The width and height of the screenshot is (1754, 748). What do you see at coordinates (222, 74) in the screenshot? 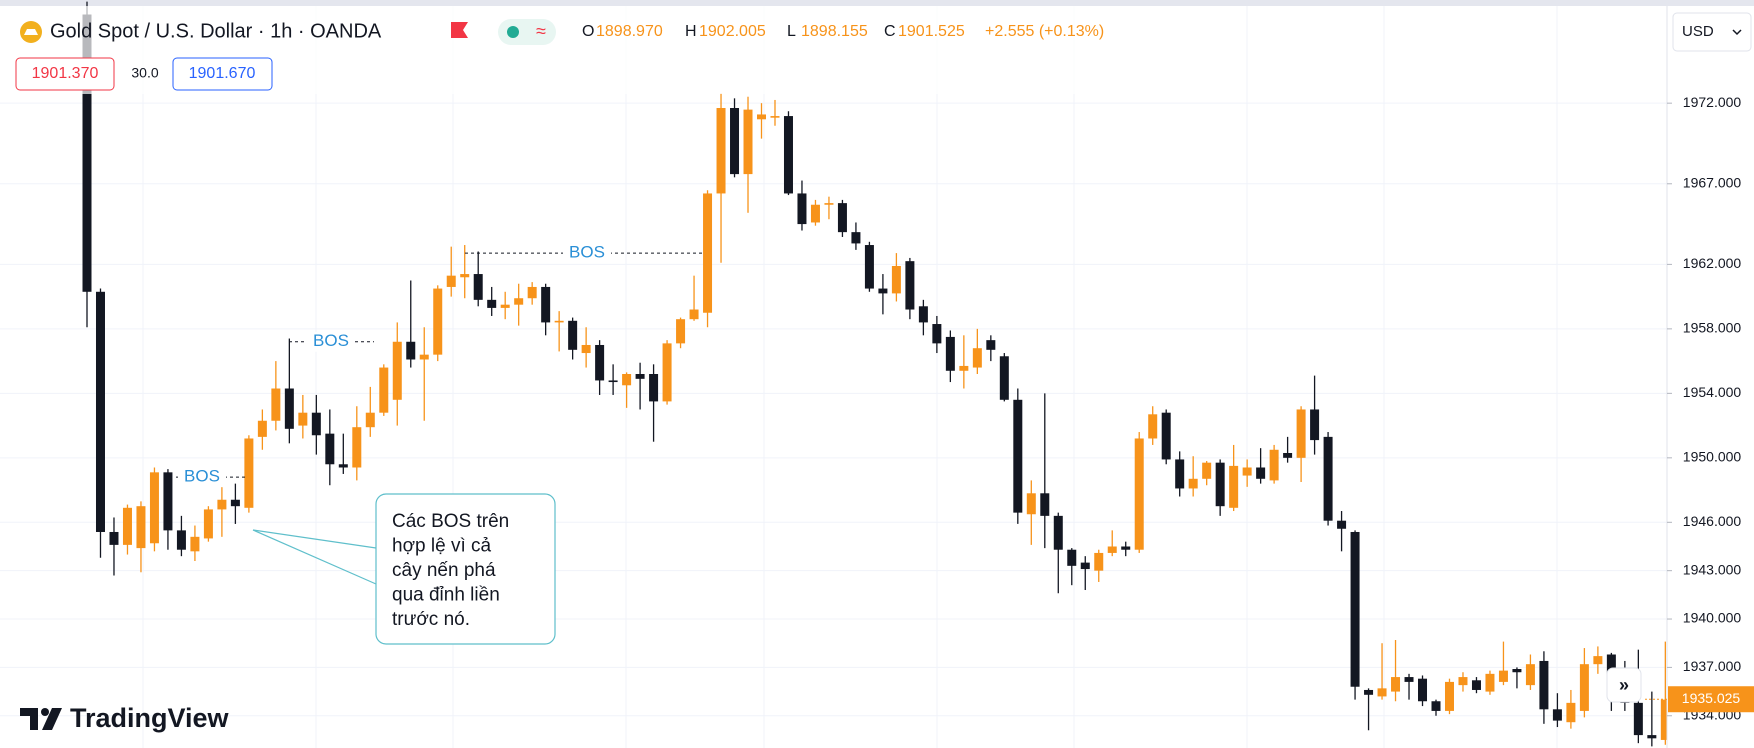
I see `buy-button` at bounding box center [222, 74].